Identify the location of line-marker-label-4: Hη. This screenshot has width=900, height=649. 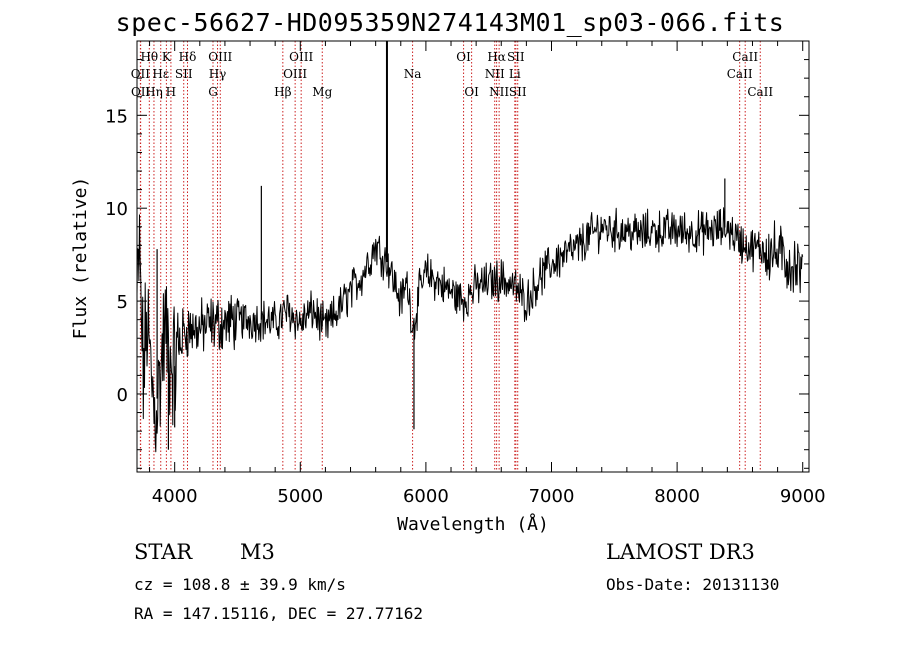
(154, 92).